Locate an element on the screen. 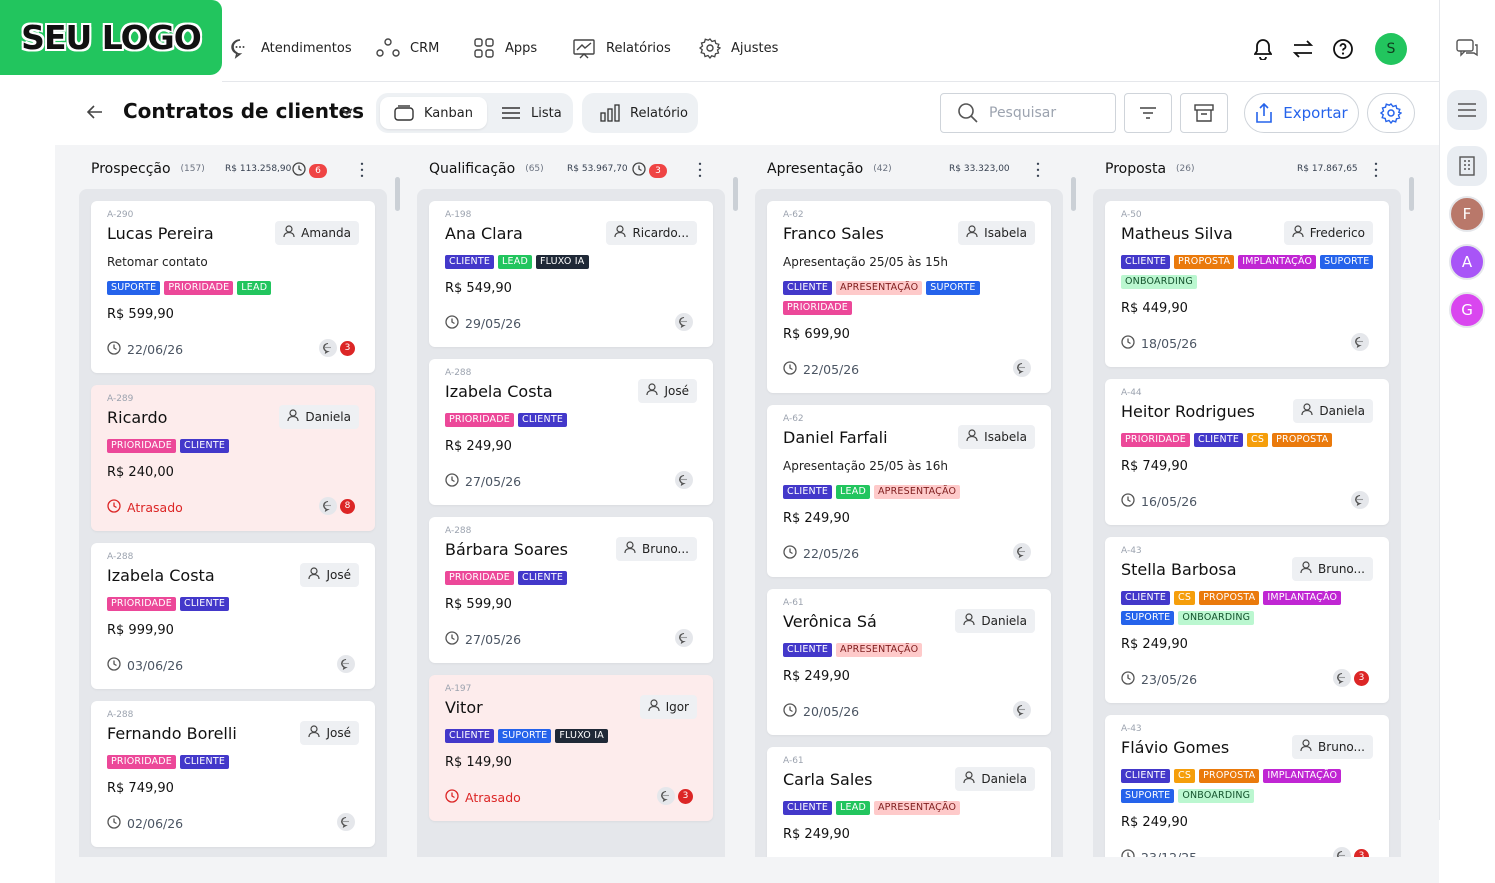 The image size is (1495, 883). column-overdue-indicator: 3 is located at coordinates (649, 170).